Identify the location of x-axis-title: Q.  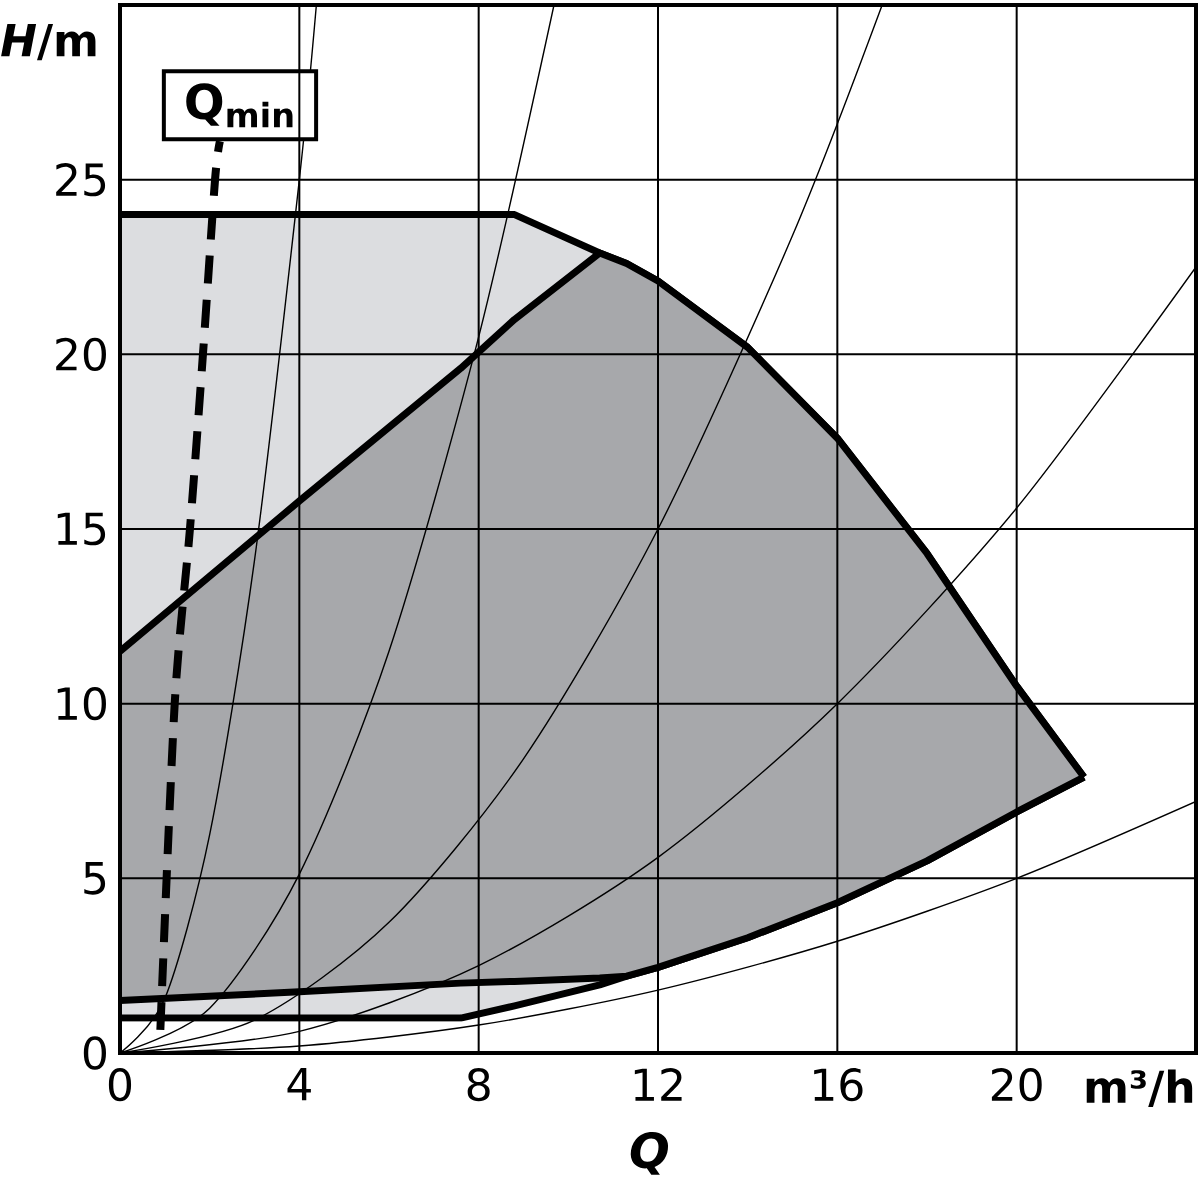
(649, 1153).